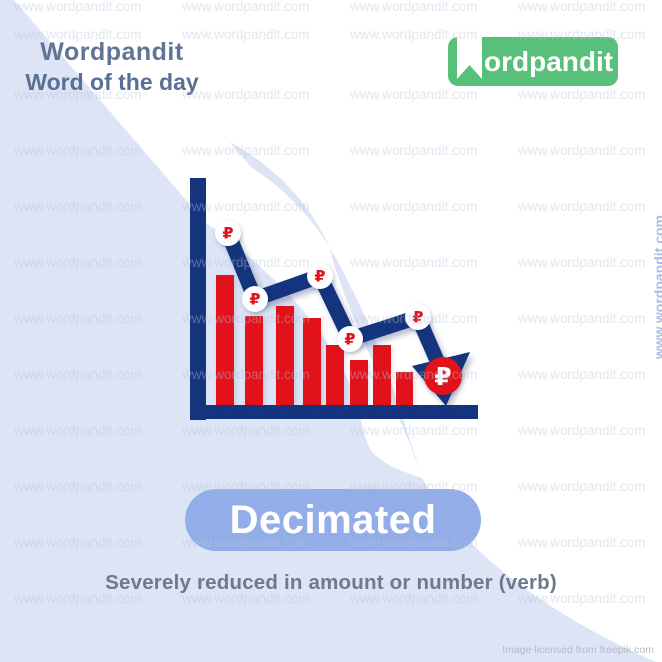 Image resolution: width=662 pixels, height=662 pixels. What do you see at coordinates (334, 412) in the screenshot?
I see `x-axis` at bounding box center [334, 412].